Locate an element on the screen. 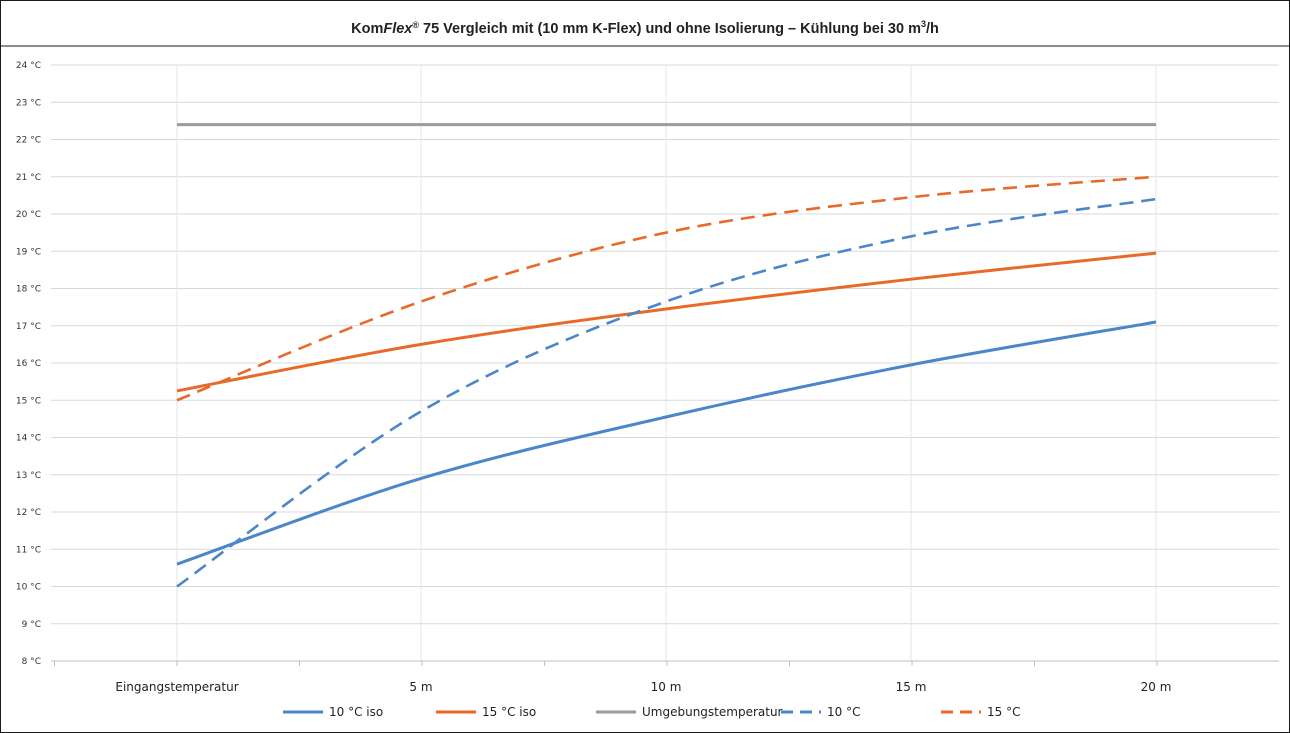 The image size is (1290, 733). series-line-15-c-iso is located at coordinates (666, 322).